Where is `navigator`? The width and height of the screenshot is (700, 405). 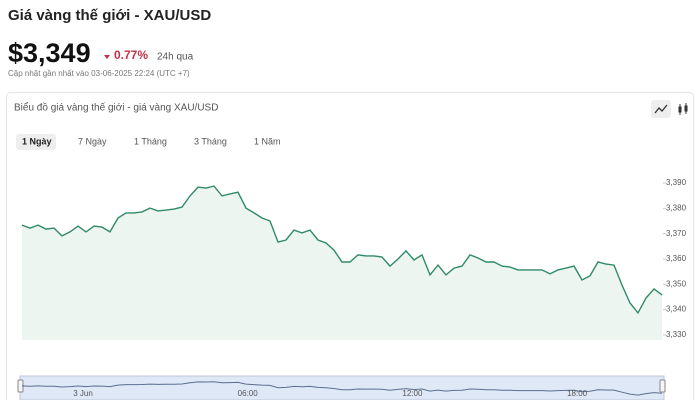
navigator is located at coordinates (342, 388).